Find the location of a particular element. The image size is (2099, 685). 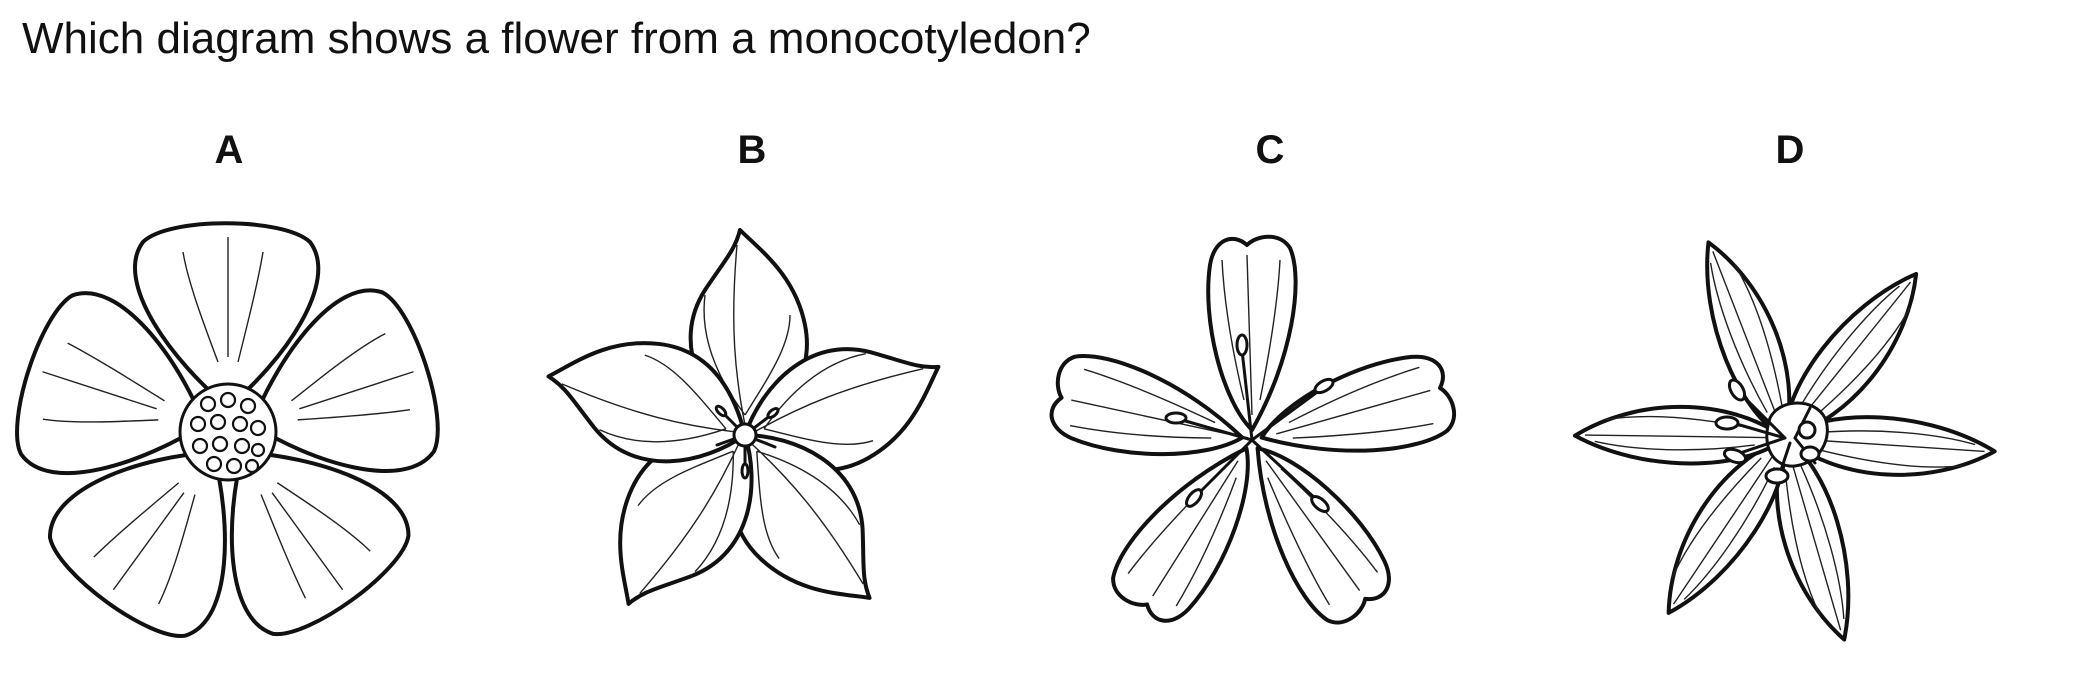

flower-b-petals is located at coordinates (743, 417).